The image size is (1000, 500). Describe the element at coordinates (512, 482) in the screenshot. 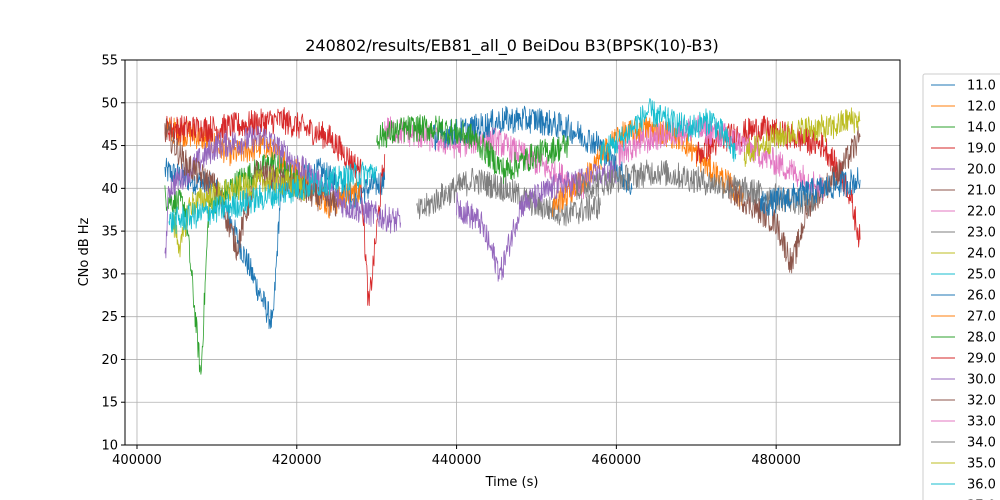

I see `x-axis-label: Time (s)` at that location.